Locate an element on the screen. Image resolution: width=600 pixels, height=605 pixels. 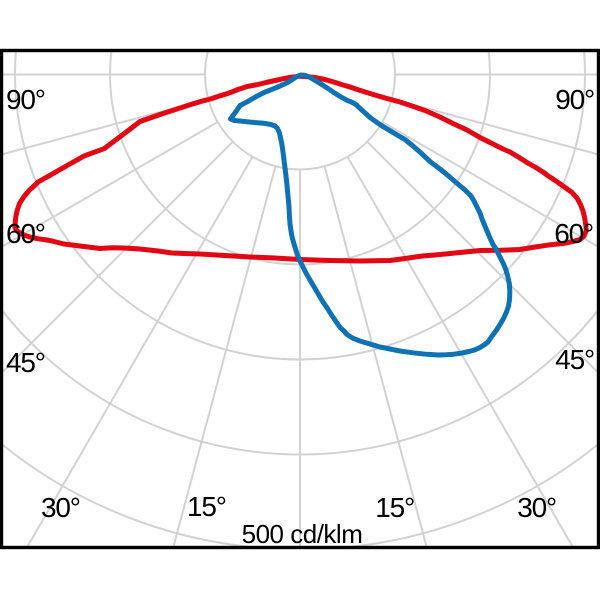
svg-text: 500 cd/klm is located at coordinates (302, 534).